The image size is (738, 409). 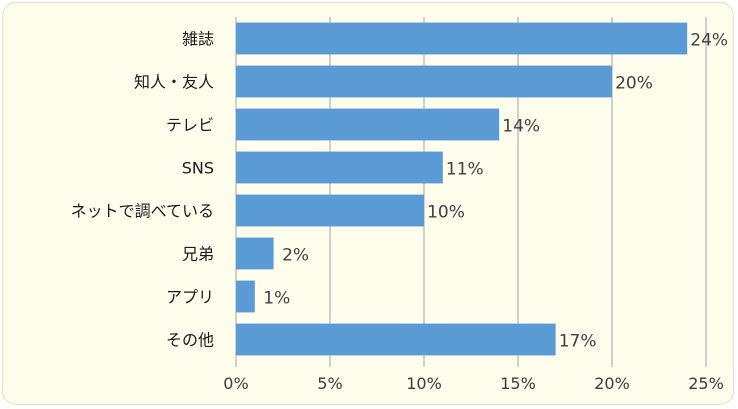 I want to click on x-tick-label: 5%, so click(x=329, y=383).